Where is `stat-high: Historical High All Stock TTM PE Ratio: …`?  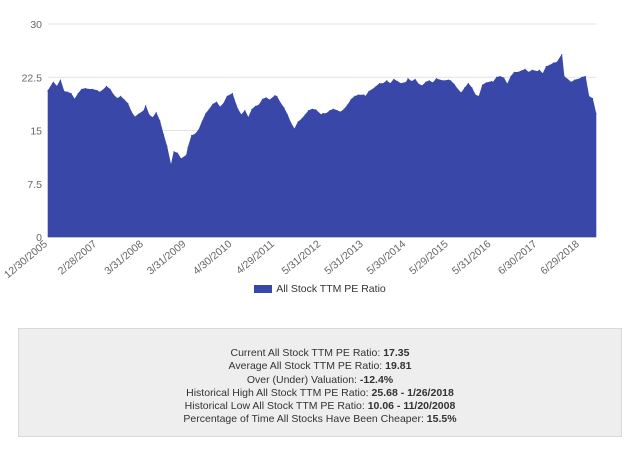
stat-high: Historical High All Stock TTM PE Ratio: … is located at coordinates (320, 392).